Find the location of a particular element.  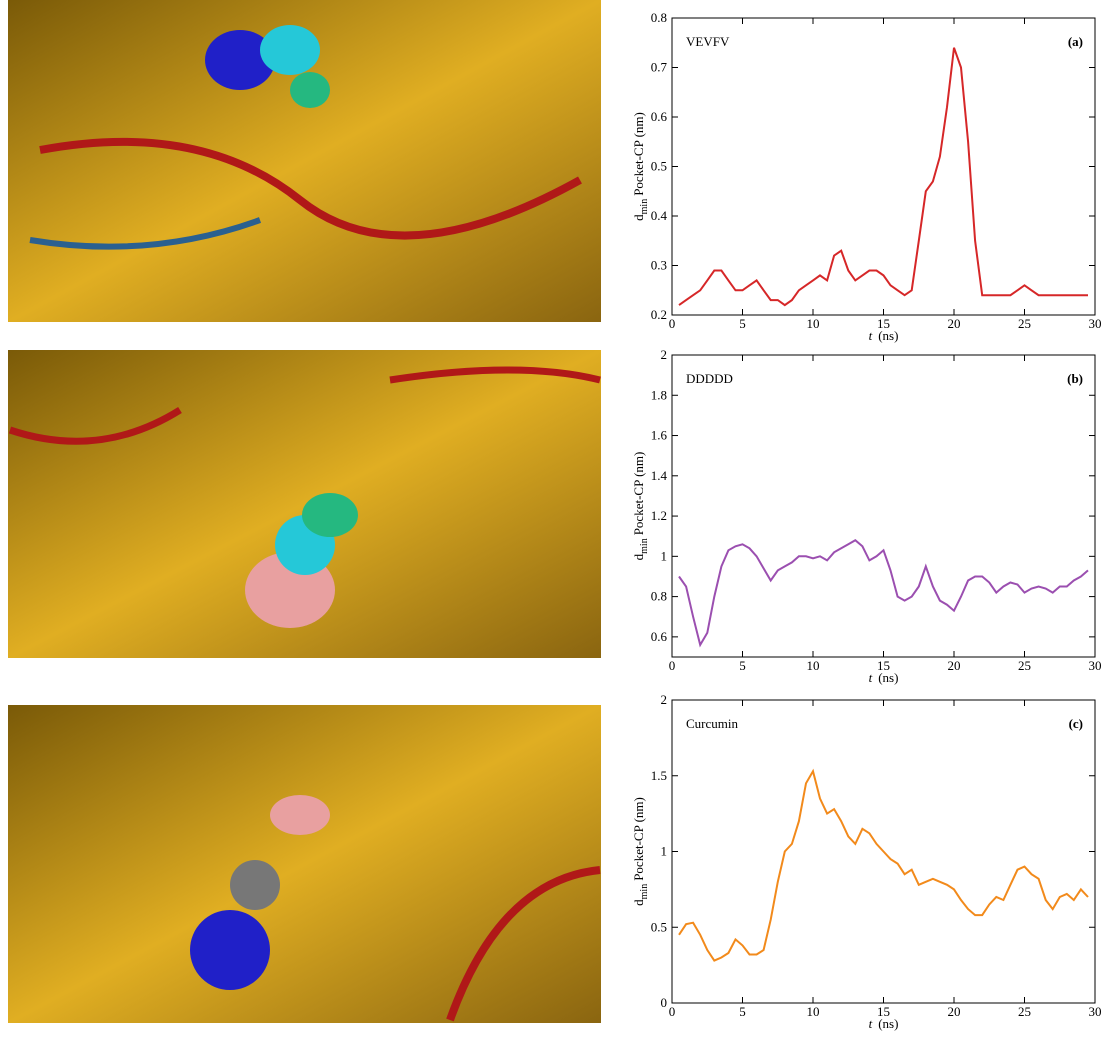

y-tick-label: 0.3 is located at coordinates (659, 265).